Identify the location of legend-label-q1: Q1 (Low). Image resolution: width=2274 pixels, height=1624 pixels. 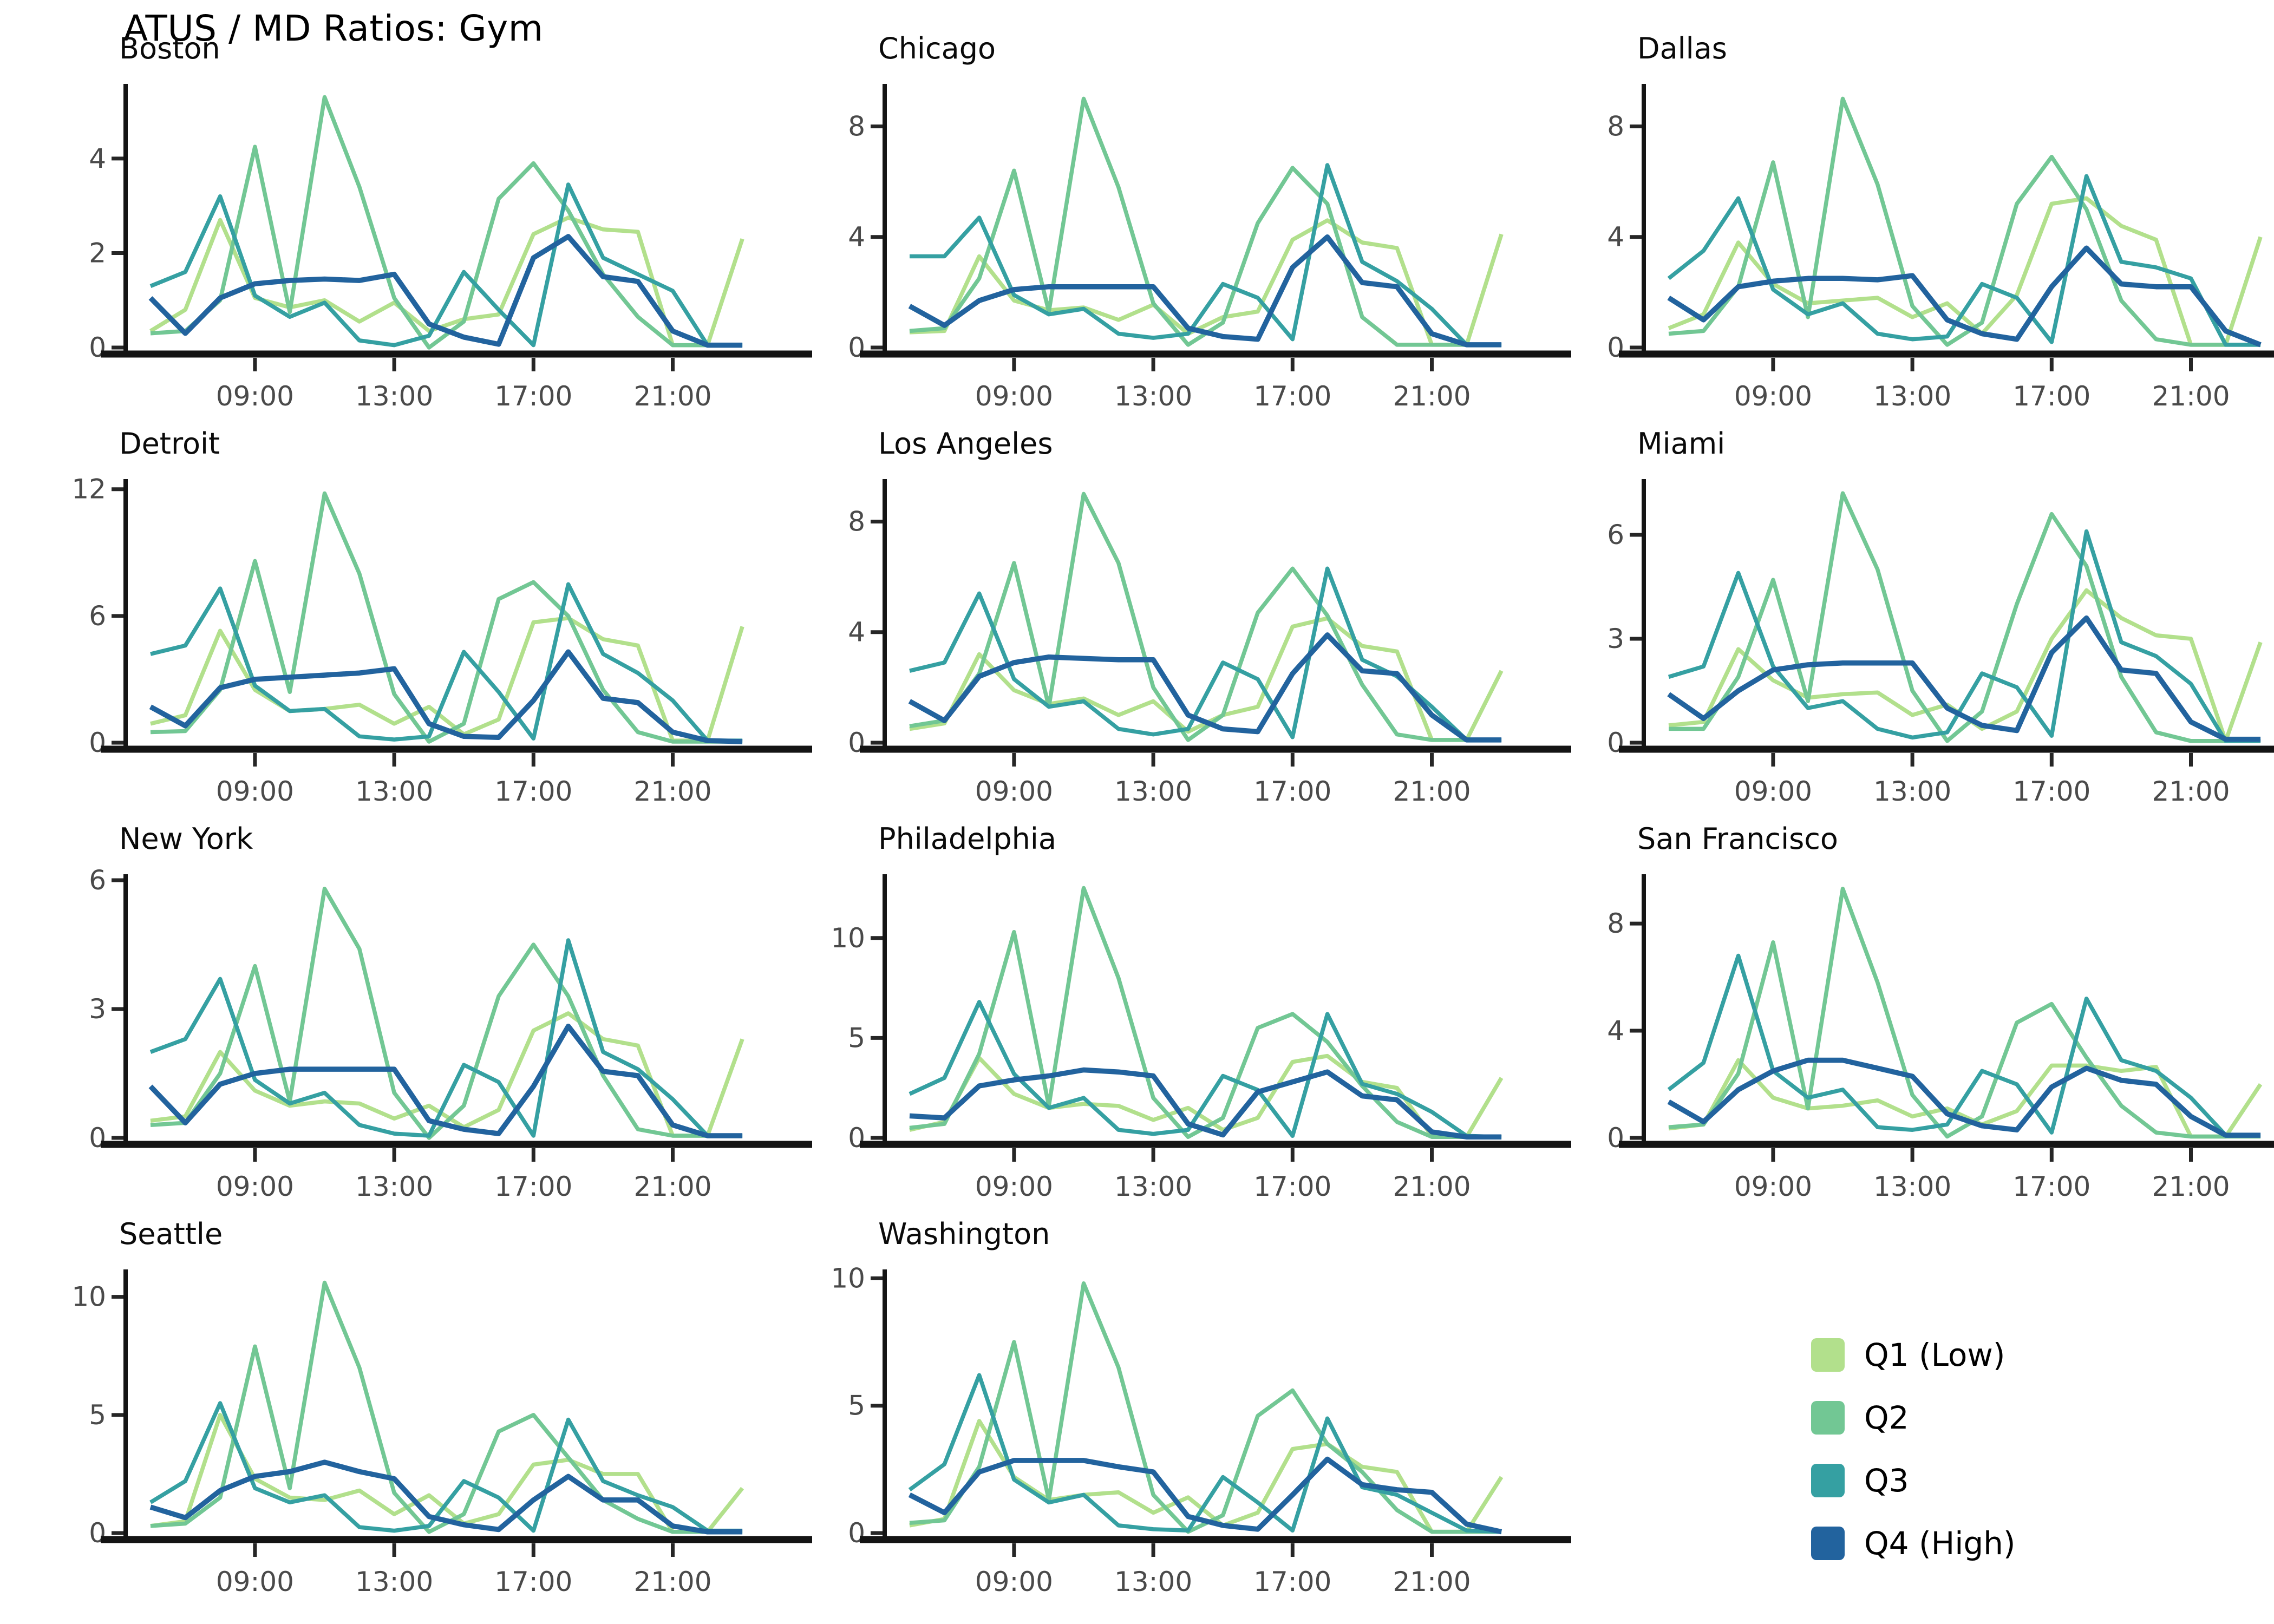
(1935, 1355).